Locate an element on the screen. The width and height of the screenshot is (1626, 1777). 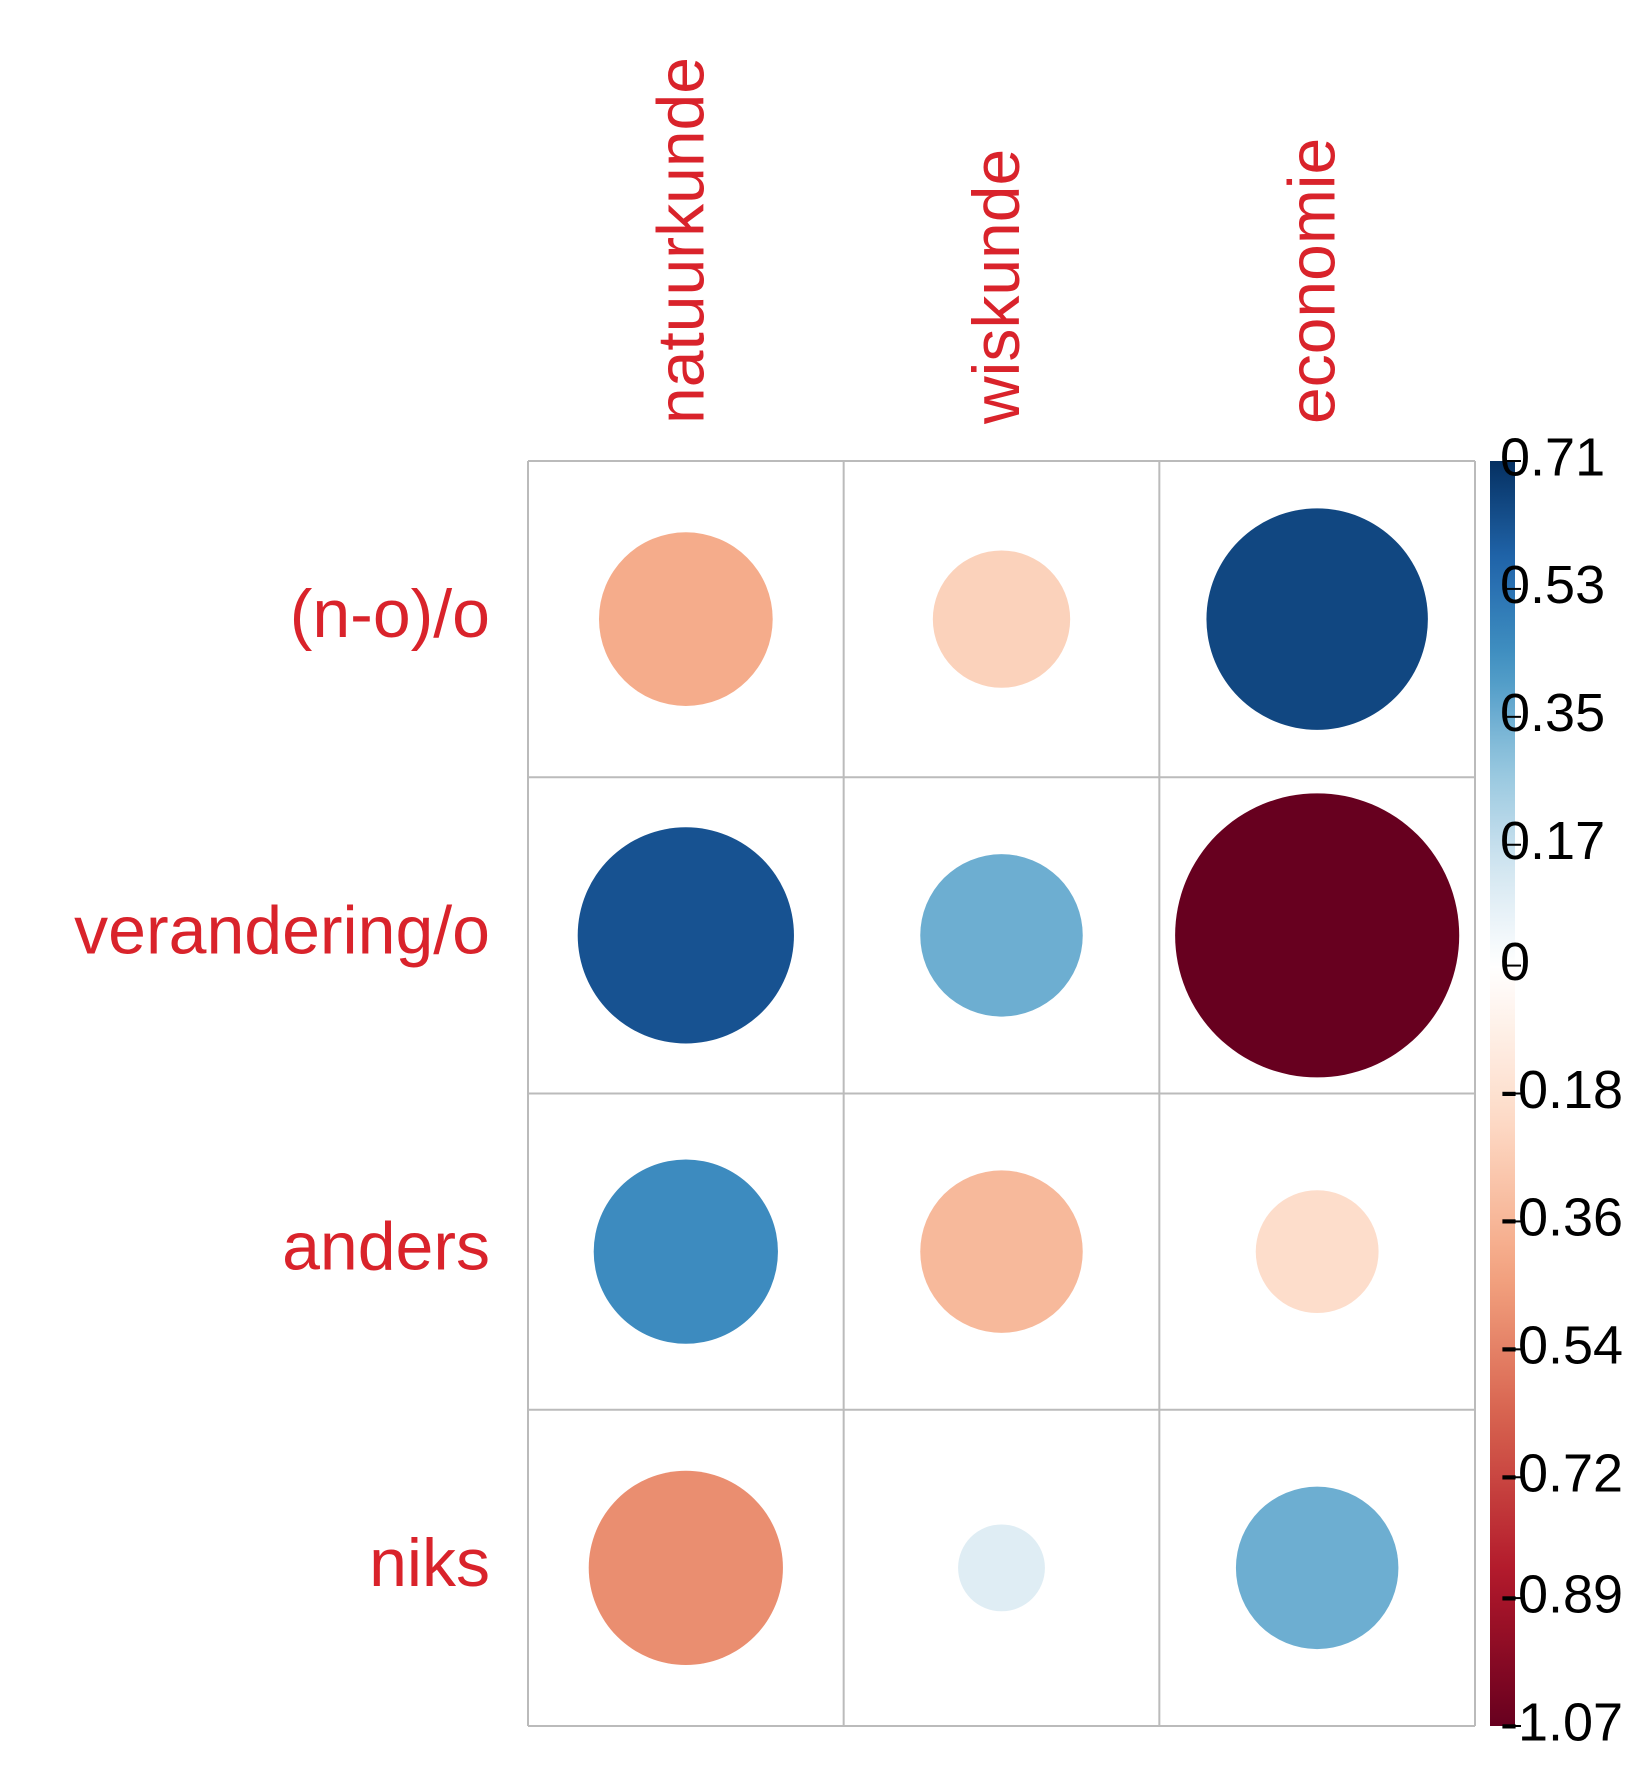
colorbar-tick-label: -0.36 is located at coordinates (1561, 1218).